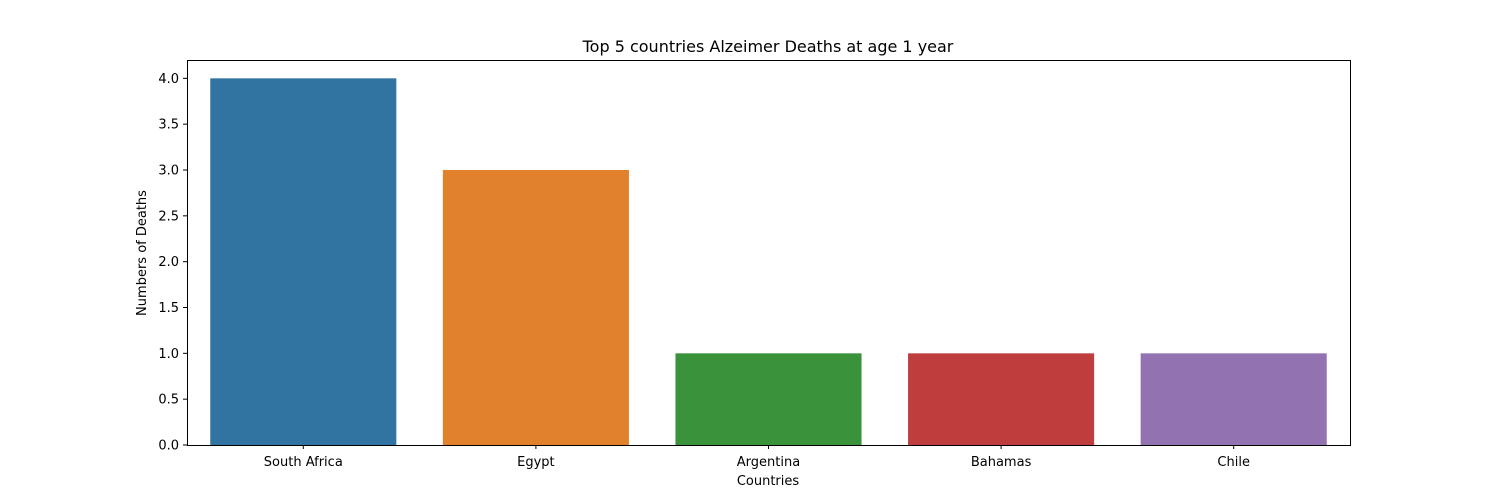 This screenshot has height=500, width=1500. Describe the element at coordinates (168, 125) in the screenshot. I see `y-tick-label: 3.5` at that location.